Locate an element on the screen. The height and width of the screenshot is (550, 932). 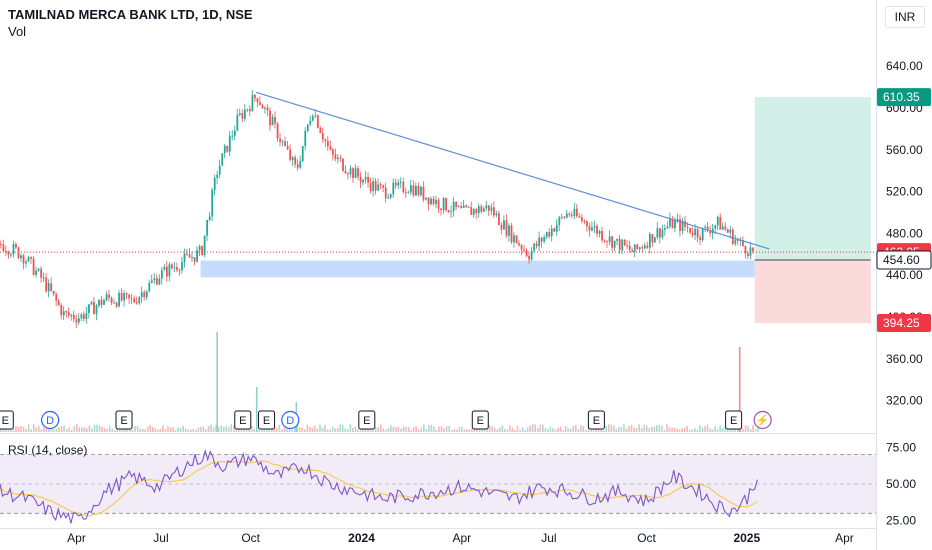
time-tick-label: 2024 is located at coordinates (361, 538).